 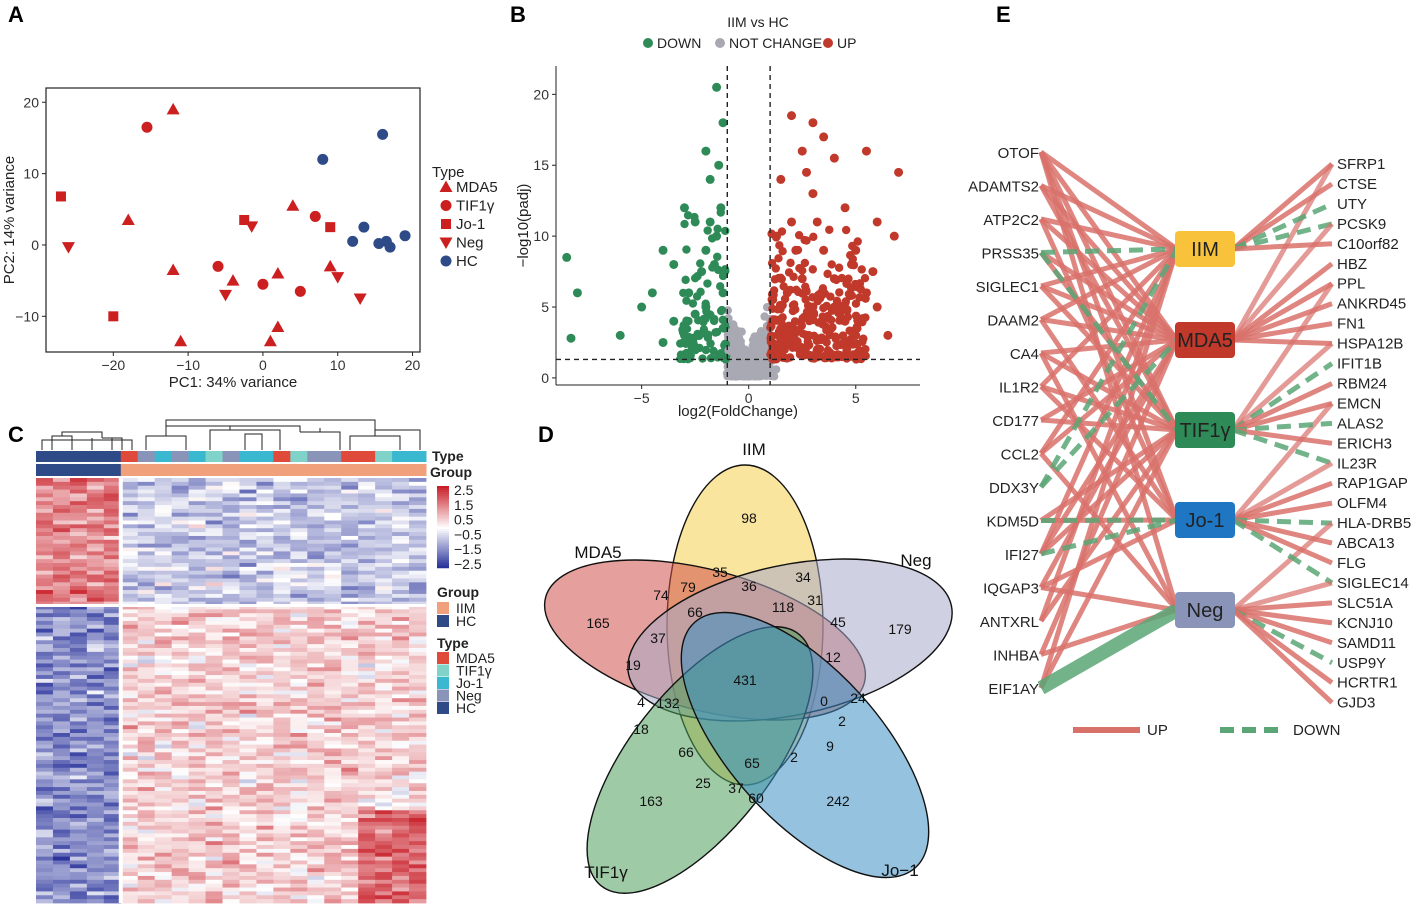 I want to click on left-gene-label: OTOF, so click(x=1018, y=153).